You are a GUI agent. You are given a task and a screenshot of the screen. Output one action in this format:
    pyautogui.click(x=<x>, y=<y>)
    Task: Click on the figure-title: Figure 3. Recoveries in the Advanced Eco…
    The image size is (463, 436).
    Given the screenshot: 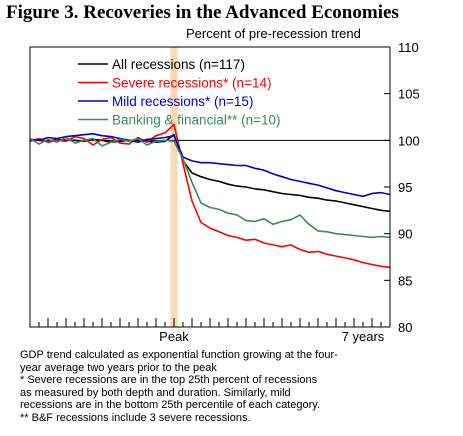 What is the action you would take?
    pyautogui.click(x=202, y=12)
    